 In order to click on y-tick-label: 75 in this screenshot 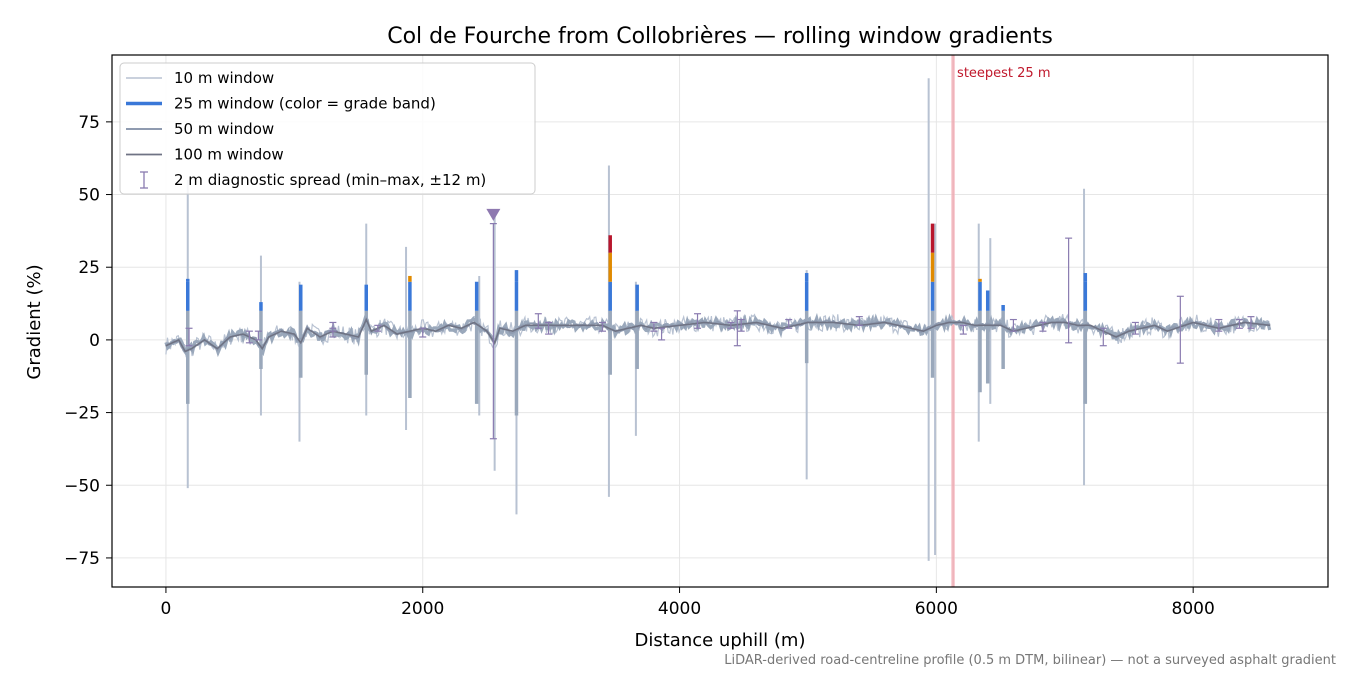, I will do `click(89, 123)`.